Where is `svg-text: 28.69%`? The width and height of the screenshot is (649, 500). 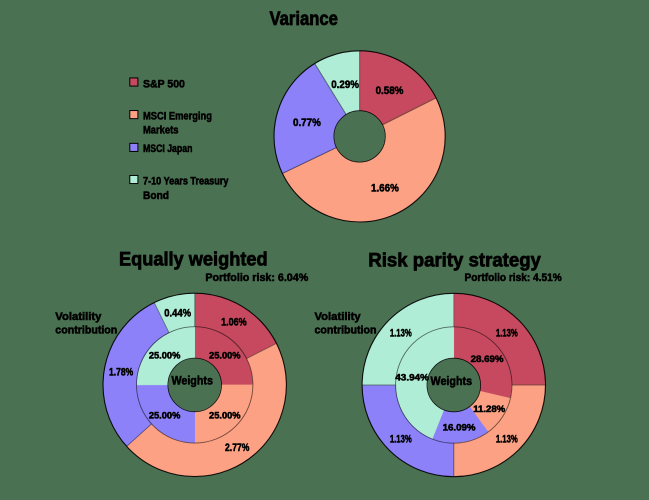
svg-text: 28.69% is located at coordinates (487, 359).